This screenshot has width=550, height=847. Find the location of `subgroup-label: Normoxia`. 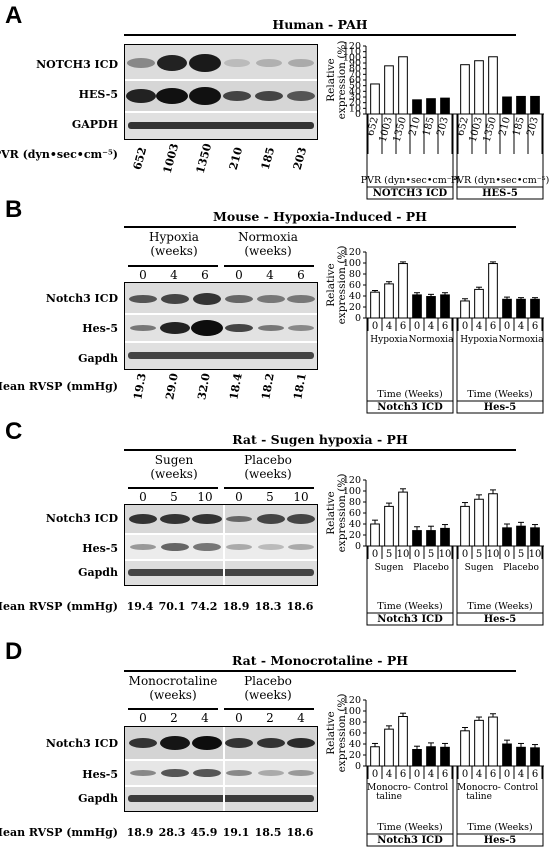

subgroup-label: Normoxia is located at coordinates (522, 340).